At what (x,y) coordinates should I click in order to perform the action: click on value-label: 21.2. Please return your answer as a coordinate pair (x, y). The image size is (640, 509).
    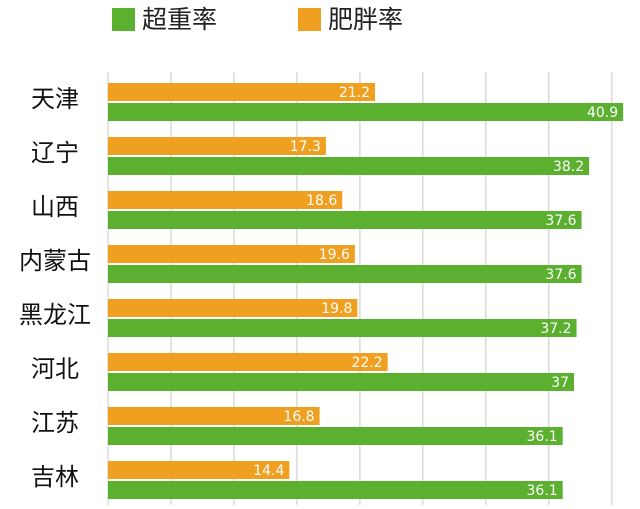
    Looking at the image, I should click on (354, 93).